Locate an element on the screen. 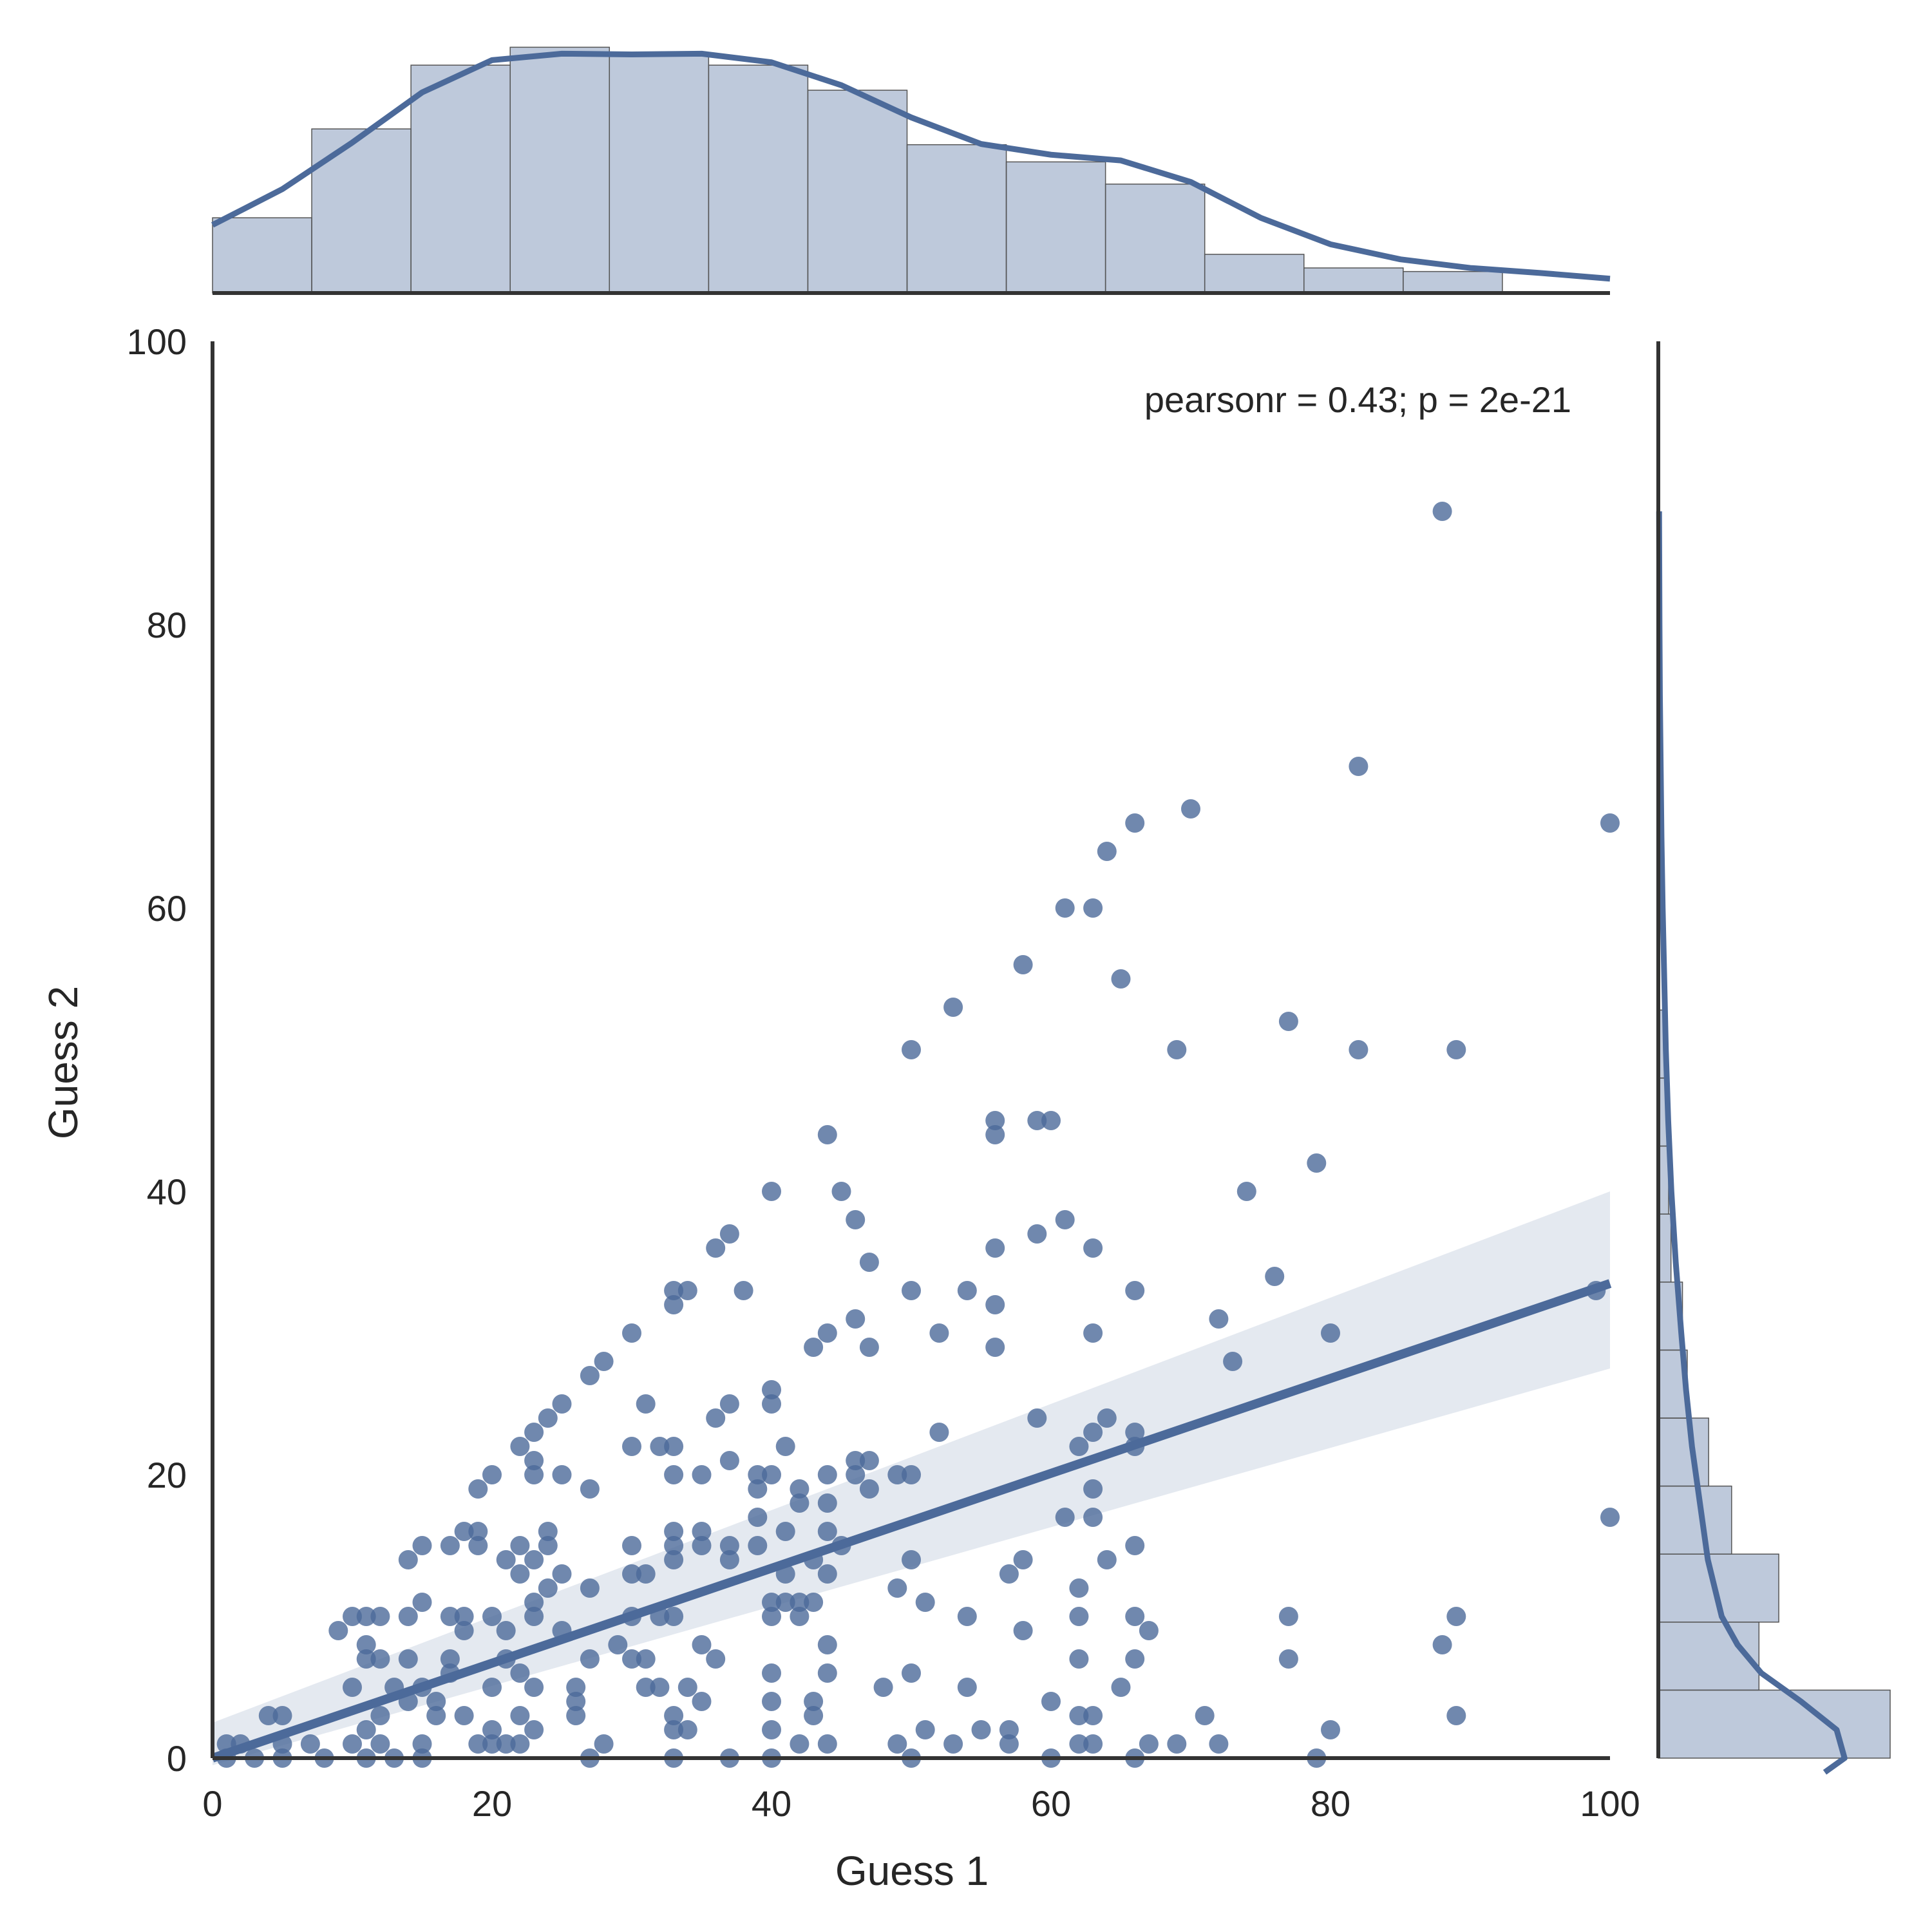 The image size is (1932, 1932). y-tick-label: 20 is located at coordinates (167, 1475).